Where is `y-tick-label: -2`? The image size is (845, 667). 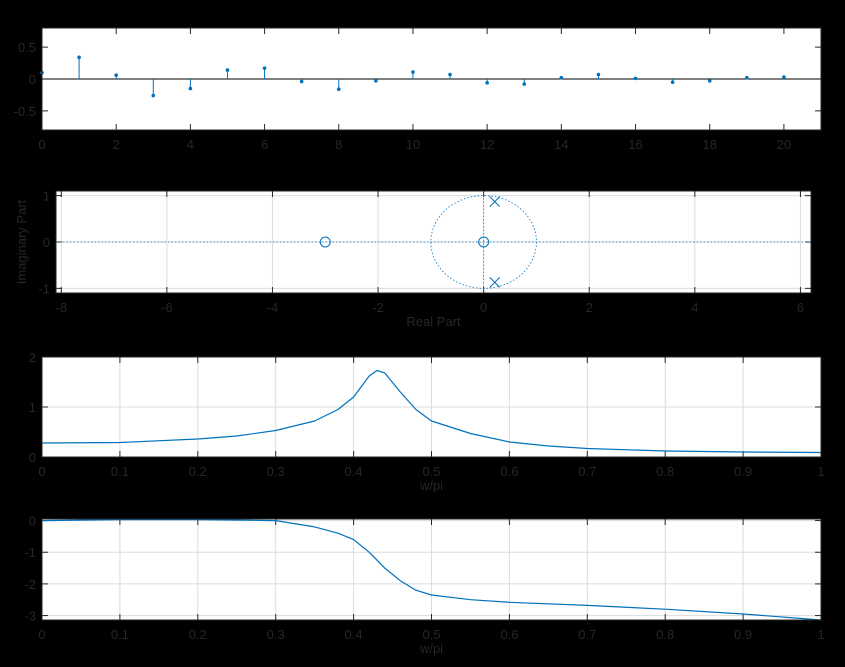
y-tick-label: -2 is located at coordinates (30, 584).